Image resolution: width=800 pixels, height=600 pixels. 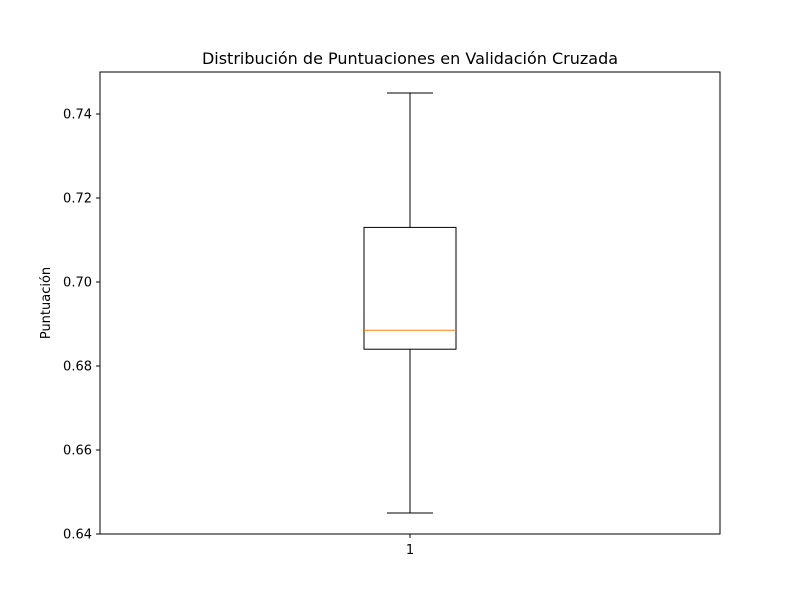 What do you see at coordinates (46, 303) in the screenshot?
I see `y-axis-label: Puntuación` at bounding box center [46, 303].